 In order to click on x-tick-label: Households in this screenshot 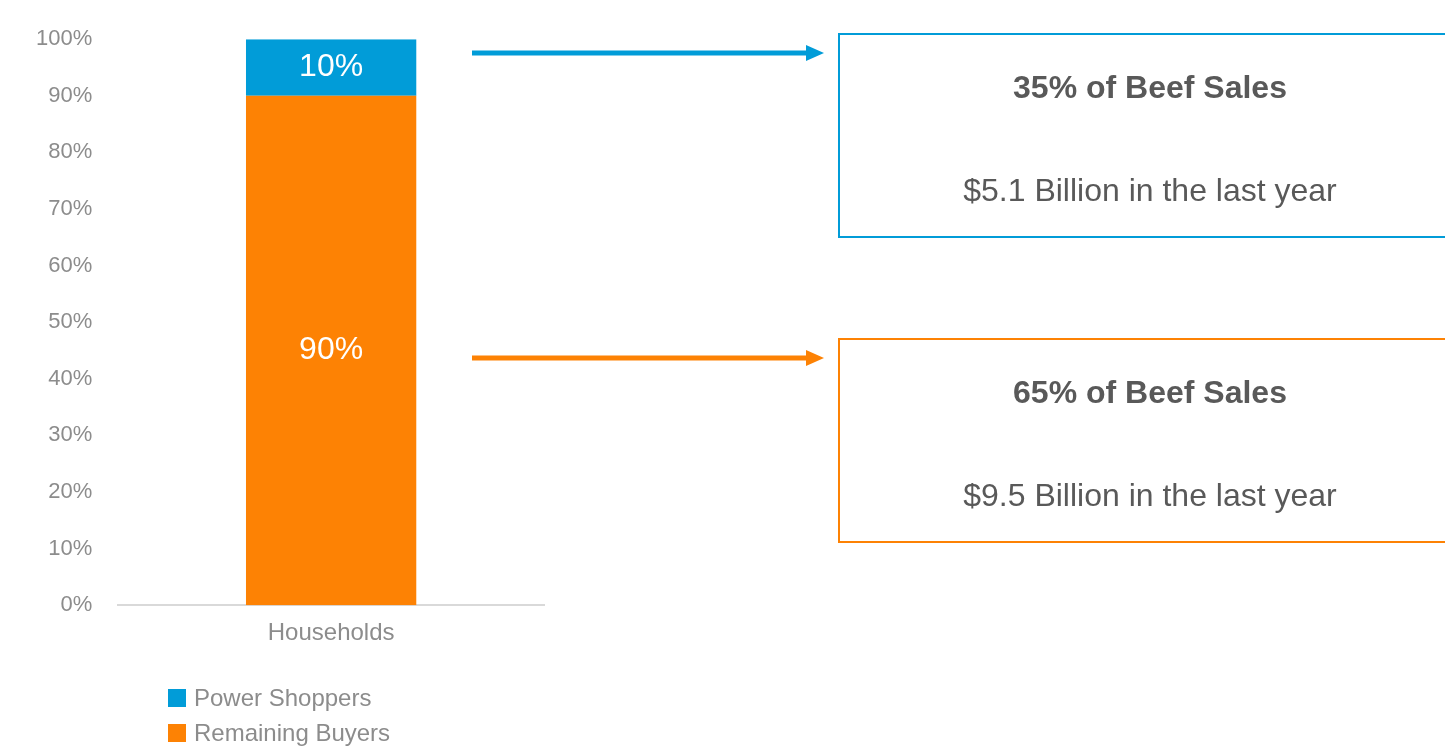, I will do `click(331, 632)`.